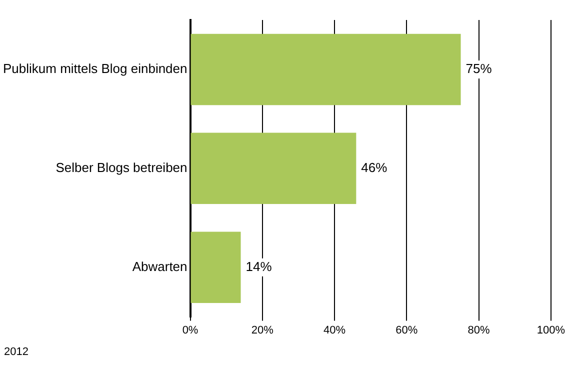  What do you see at coordinates (259, 266) in the screenshot?
I see `data-label: 14%` at bounding box center [259, 266].